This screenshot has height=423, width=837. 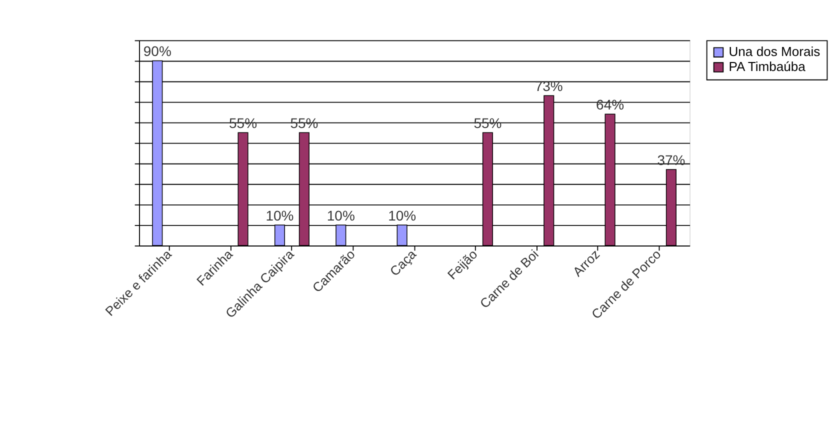 What do you see at coordinates (767, 66) in the screenshot?
I see `legend-label: PA Timbaúba` at bounding box center [767, 66].